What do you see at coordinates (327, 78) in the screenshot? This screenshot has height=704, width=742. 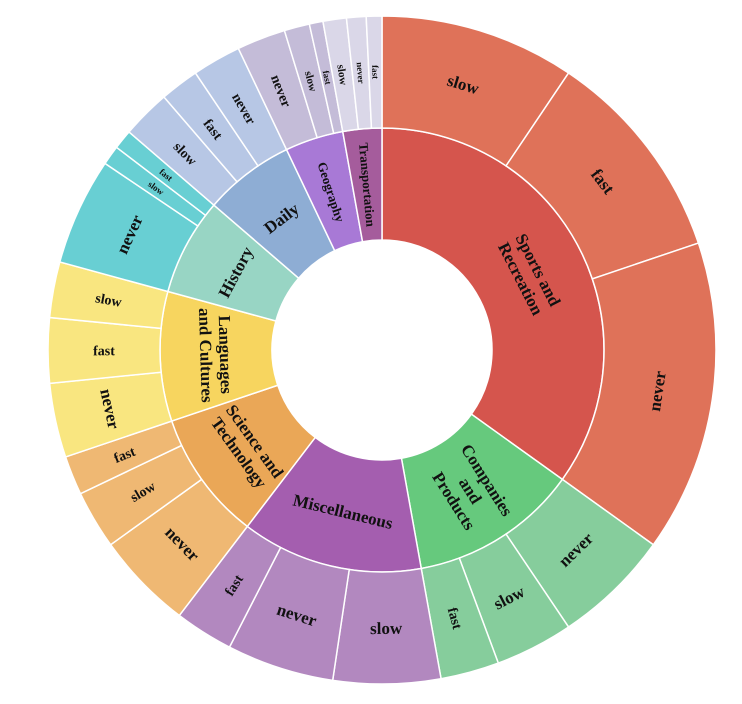 I see `sub-label-geography-fast: fast` at bounding box center [327, 78].